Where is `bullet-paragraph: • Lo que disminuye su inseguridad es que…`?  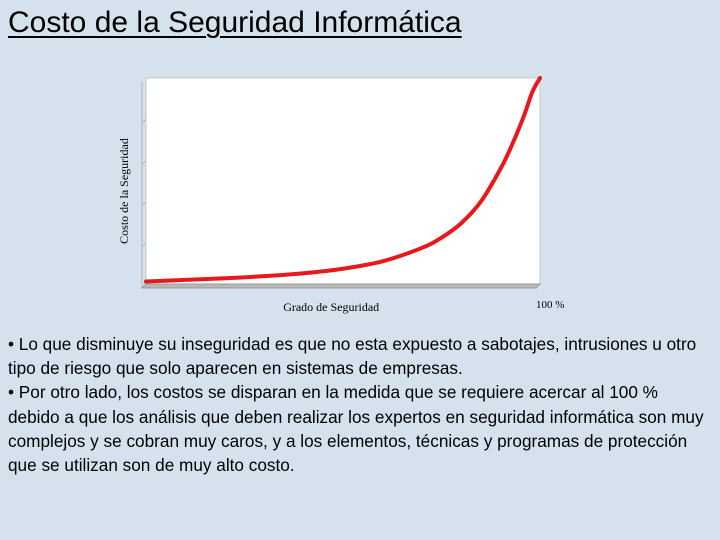 bullet-paragraph: • Lo que disminuye su inseguridad es que… is located at coordinates (352, 356).